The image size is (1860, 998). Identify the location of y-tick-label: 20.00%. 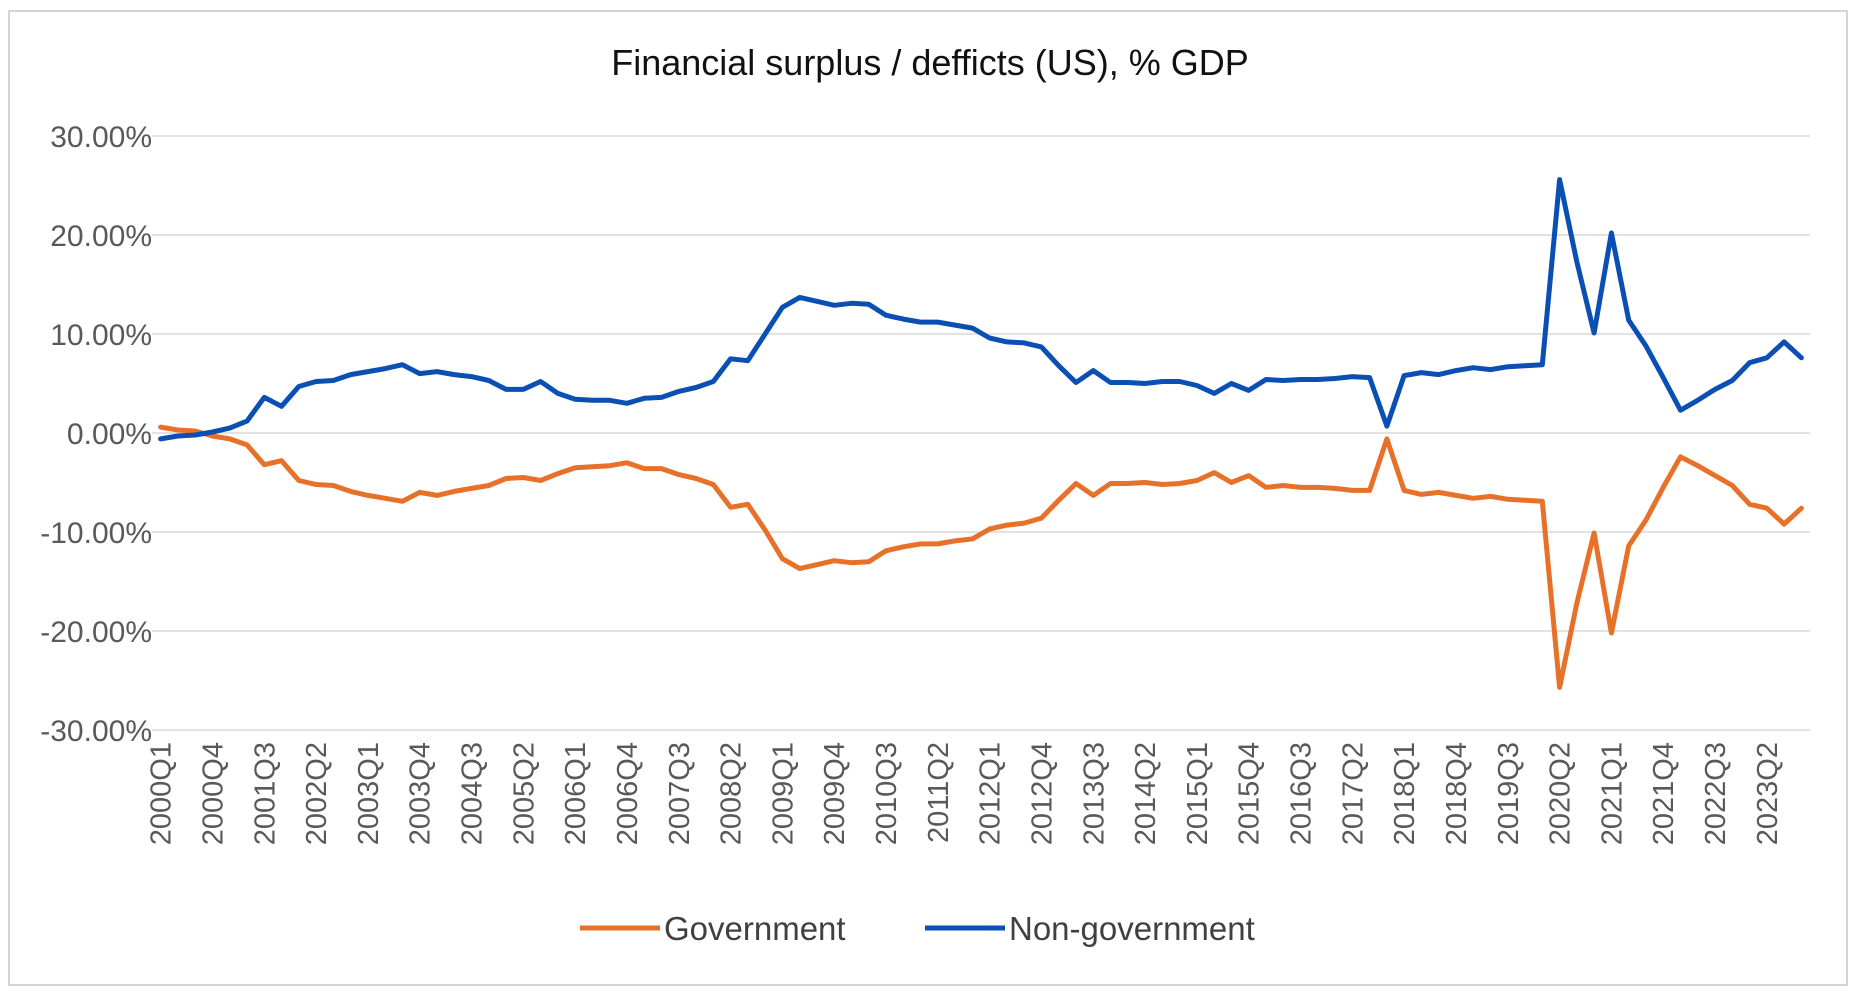
(101, 236).